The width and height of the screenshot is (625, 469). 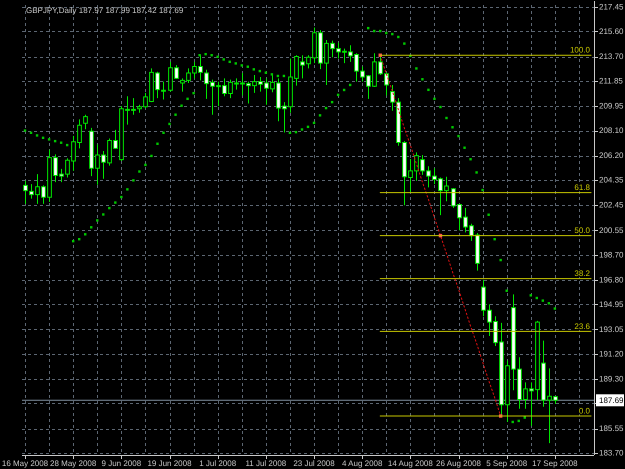 I want to click on ref-line-label: 187.69, so click(x=611, y=400).